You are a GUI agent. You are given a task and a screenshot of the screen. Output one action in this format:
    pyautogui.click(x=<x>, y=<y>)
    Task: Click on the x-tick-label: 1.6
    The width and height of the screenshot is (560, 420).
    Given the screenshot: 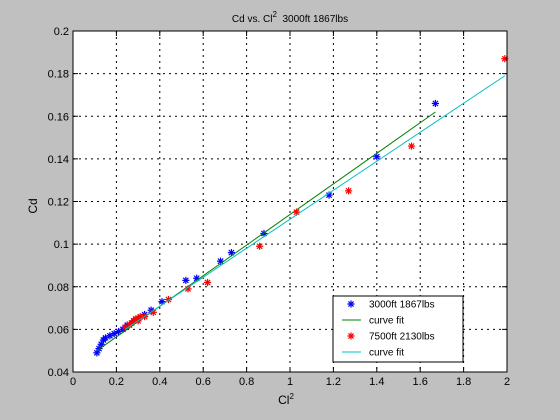 What is the action you would take?
    pyautogui.click(x=420, y=382)
    